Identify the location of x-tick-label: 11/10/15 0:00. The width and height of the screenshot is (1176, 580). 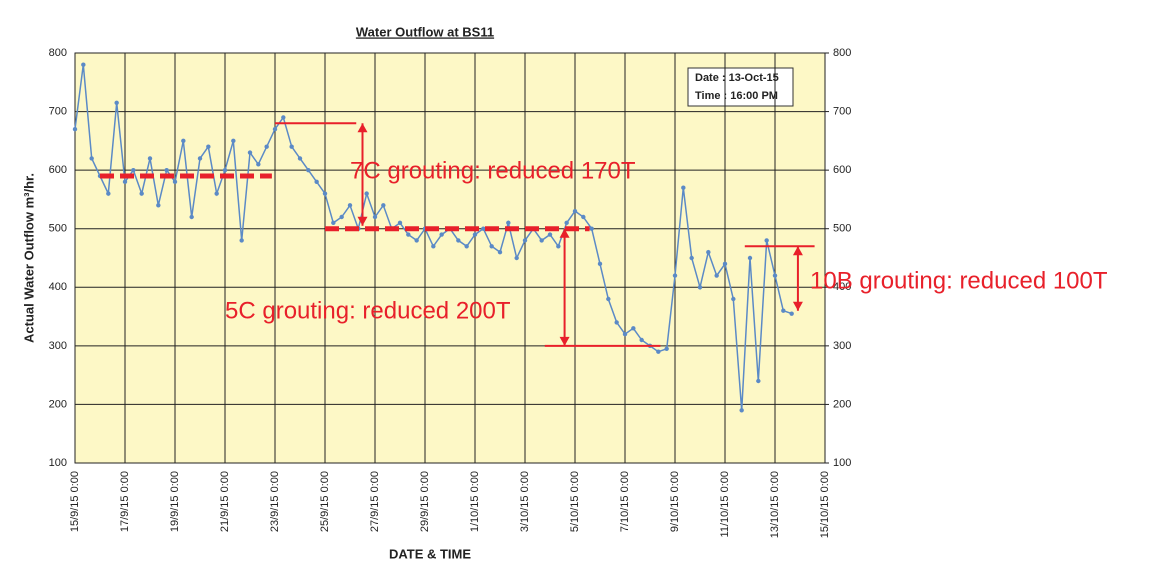
(725, 504).